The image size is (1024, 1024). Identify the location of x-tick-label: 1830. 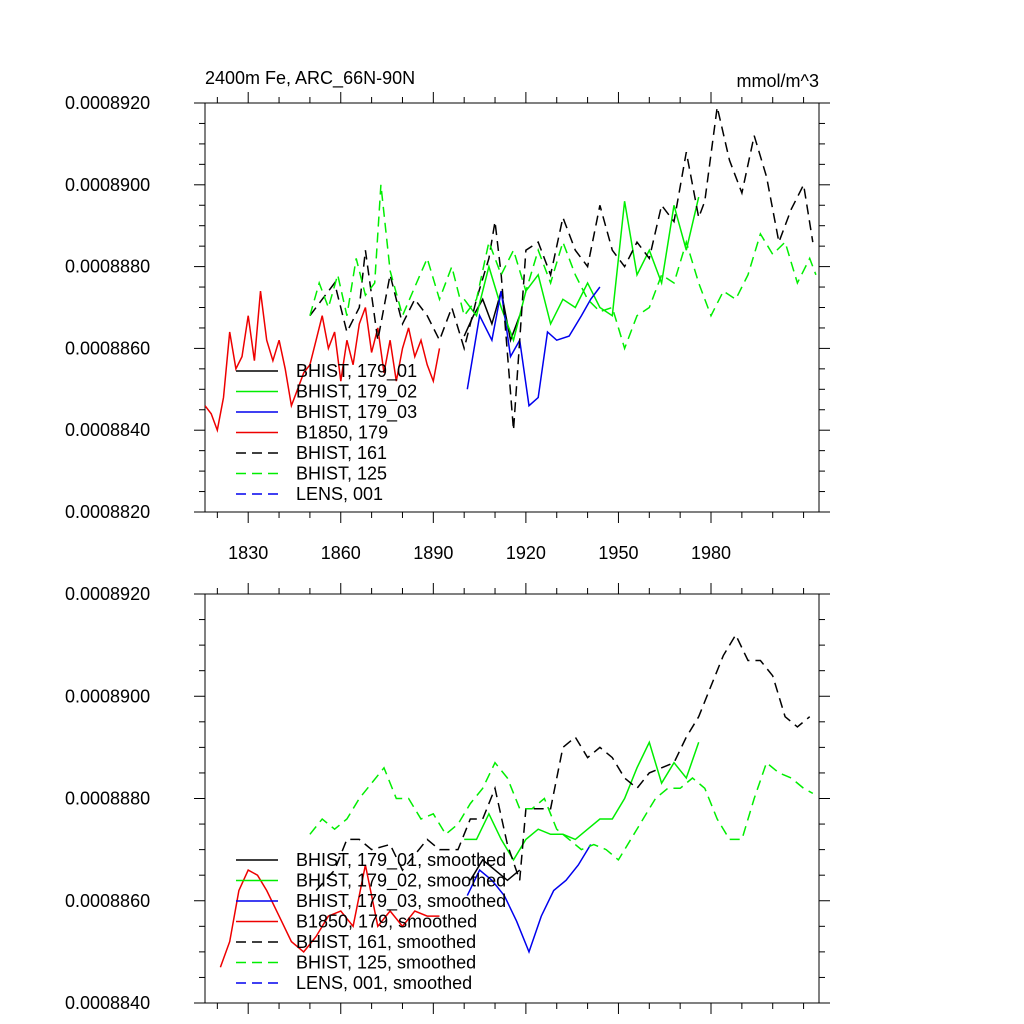
(248, 553).